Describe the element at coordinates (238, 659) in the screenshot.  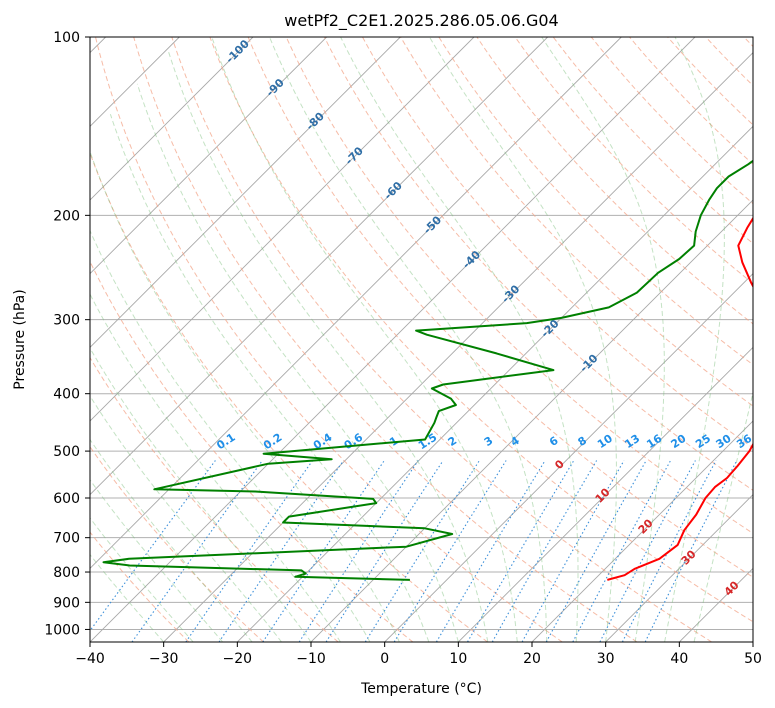
I see `x-tick-label: −20` at that location.